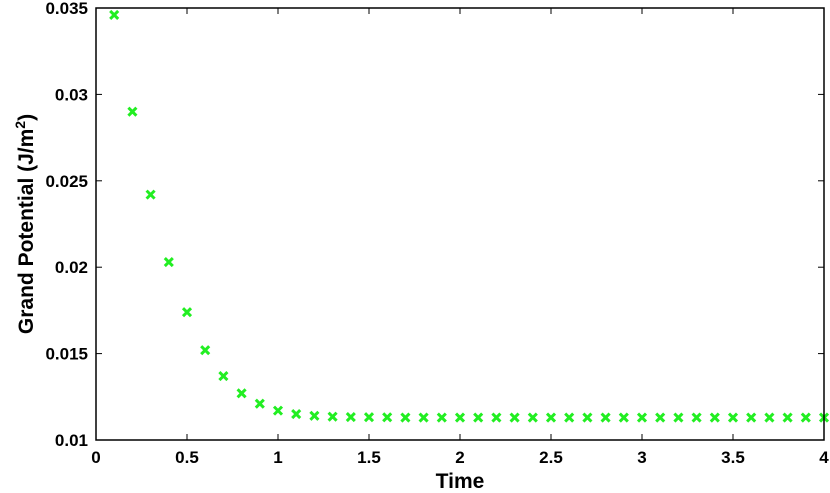 This screenshot has width=830, height=493. What do you see at coordinates (26, 231) in the screenshot?
I see `y-axis-title-main: Grand Potential (J/m` at bounding box center [26, 231].